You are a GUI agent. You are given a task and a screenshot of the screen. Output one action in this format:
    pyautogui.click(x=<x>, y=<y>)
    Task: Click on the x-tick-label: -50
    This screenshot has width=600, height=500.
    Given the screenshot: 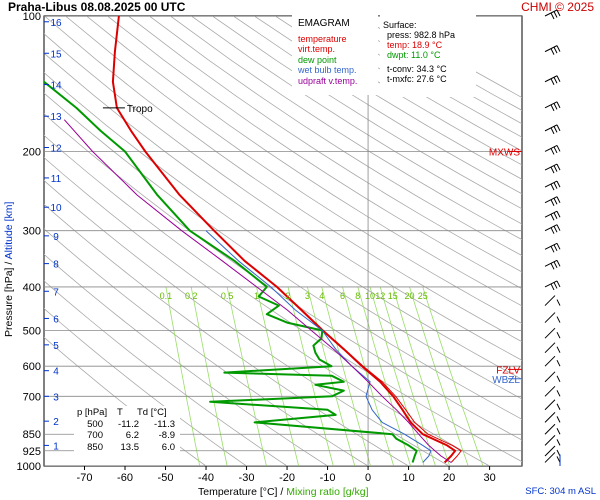 What is the action you would take?
    pyautogui.click(x=166, y=478)
    